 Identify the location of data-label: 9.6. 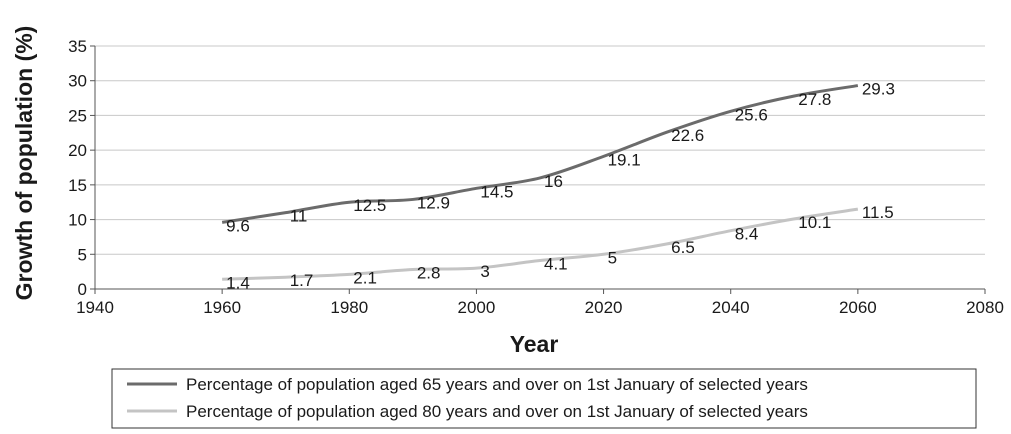
(238, 225).